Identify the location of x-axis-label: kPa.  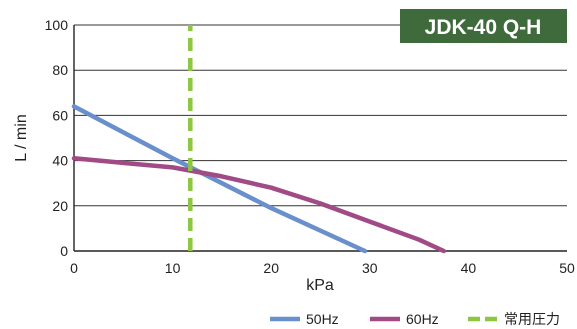
(320, 285).